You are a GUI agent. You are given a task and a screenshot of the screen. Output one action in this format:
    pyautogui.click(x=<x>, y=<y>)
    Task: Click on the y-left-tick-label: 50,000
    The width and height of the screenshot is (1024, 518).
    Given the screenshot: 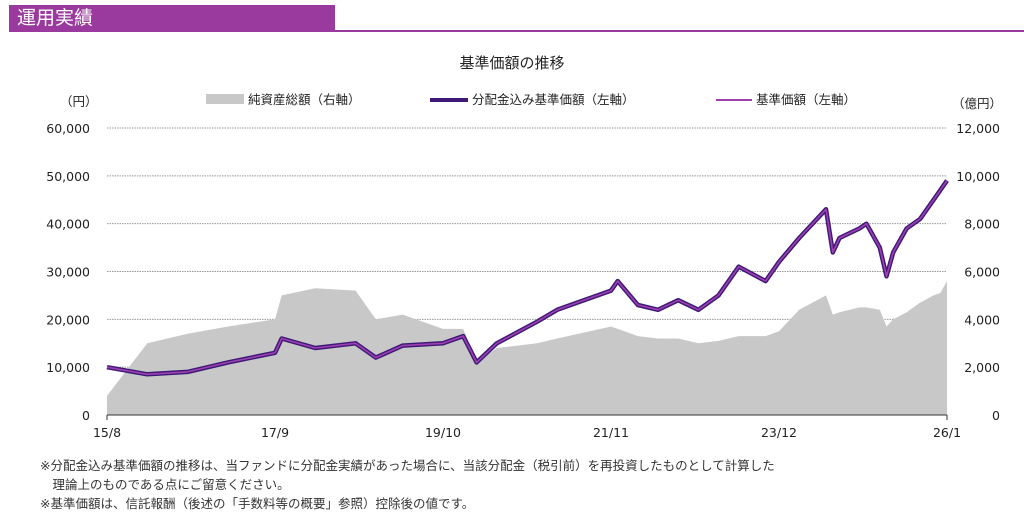 What is the action you would take?
    pyautogui.click(x=68, y=176)
    